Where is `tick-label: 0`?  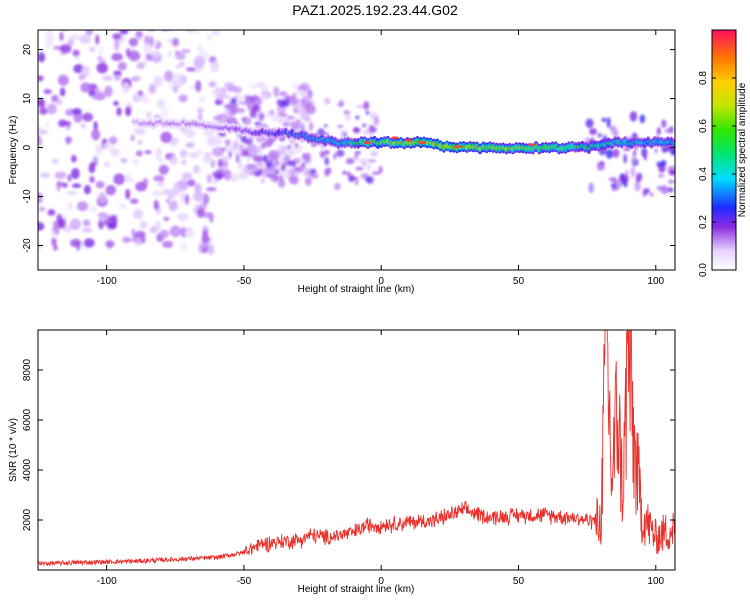 tick-label: 0 is located at coordinates (381, 581).